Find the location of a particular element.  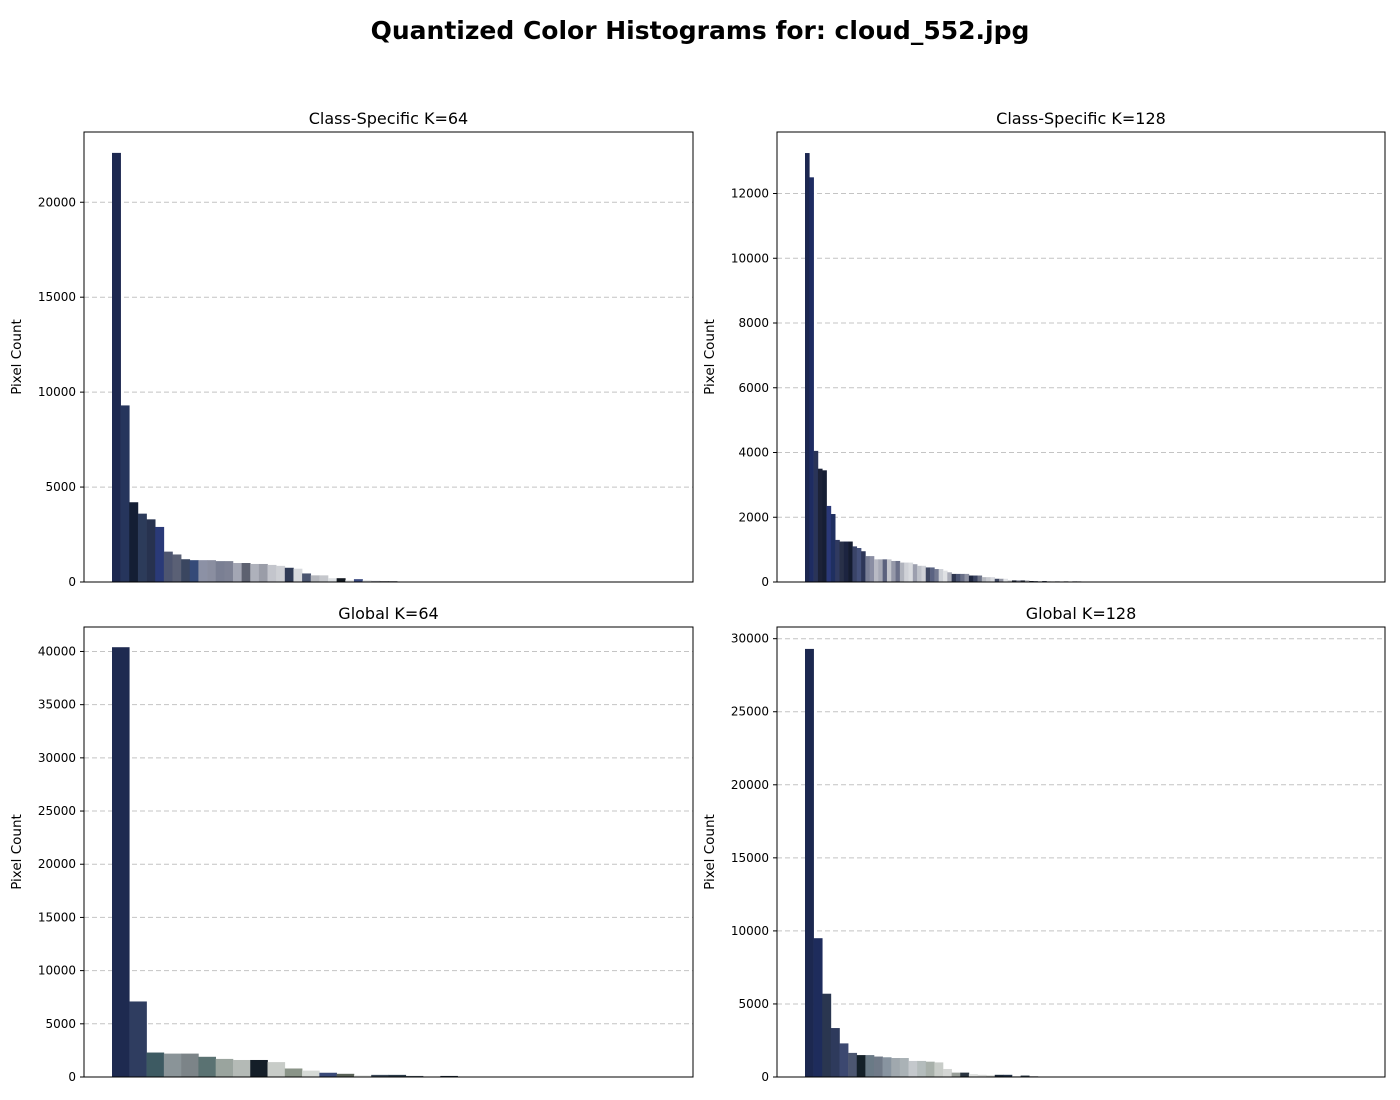

panel-title: Global K=64 is located at coordinates (388, 613).